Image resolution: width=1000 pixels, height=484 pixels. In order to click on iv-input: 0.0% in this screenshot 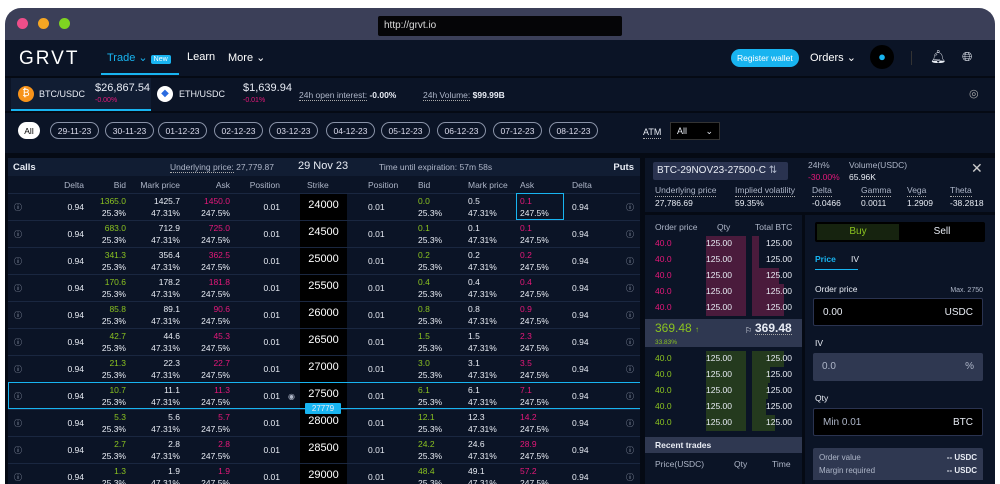, I will do `click(898, 367)`.